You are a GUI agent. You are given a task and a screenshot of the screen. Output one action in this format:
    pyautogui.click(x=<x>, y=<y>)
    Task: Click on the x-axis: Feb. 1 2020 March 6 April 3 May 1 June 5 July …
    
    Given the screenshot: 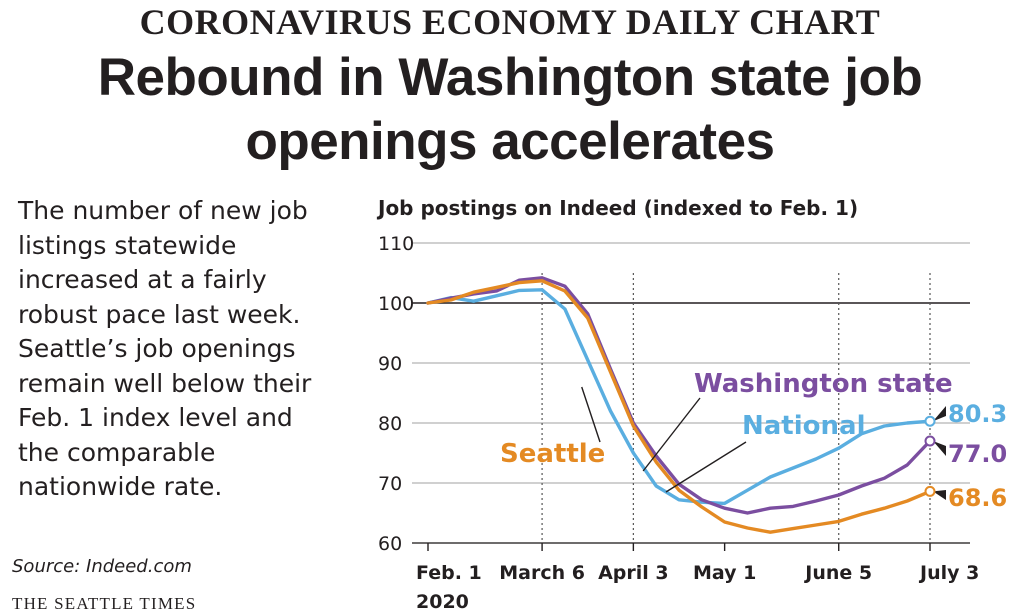 What is the action you would take?
    pyautogui.click(x=697, y=578)
    